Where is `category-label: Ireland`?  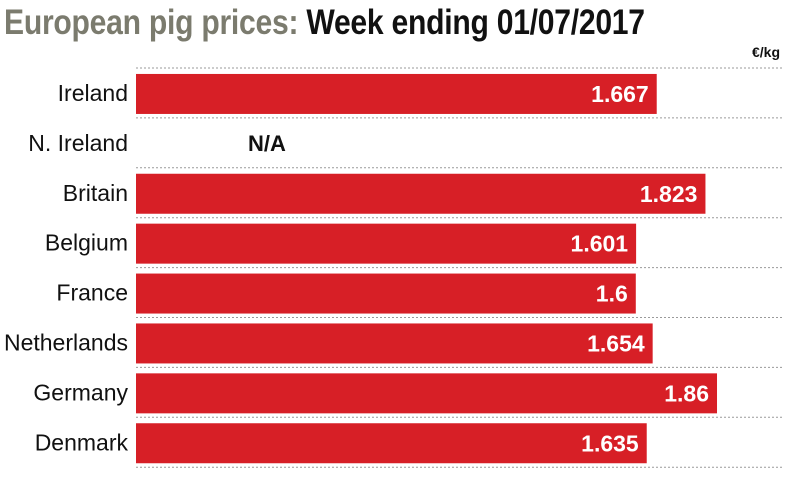
category-label: Ireland is located at coordinates (93, 93).